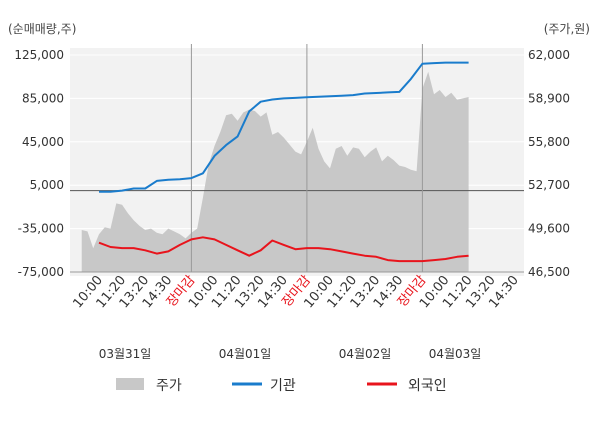 This screenshot has width=600, height=428. Describe the element at coordinates (365, 354) in the screenshot. I see `date-label: 04월02일` at that location.